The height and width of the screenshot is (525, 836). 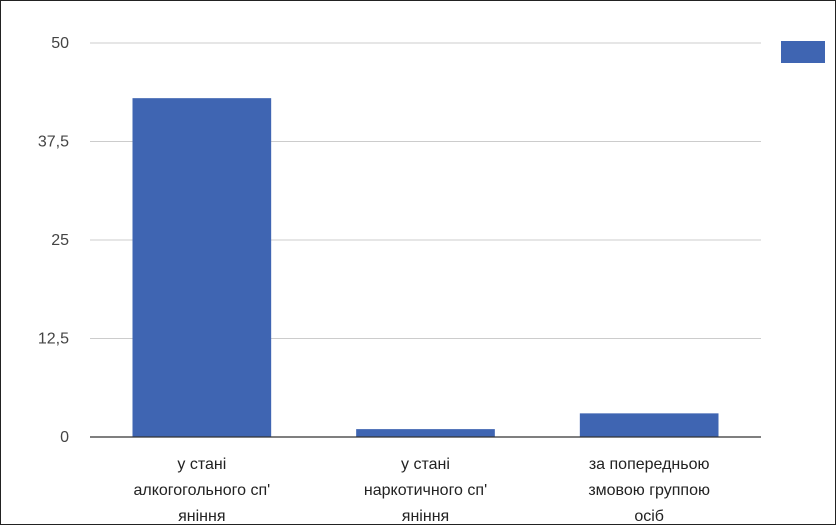 I want to click on y-tick-labels: 0 12,5 25 37,5 50, so click(x=53, y=240).